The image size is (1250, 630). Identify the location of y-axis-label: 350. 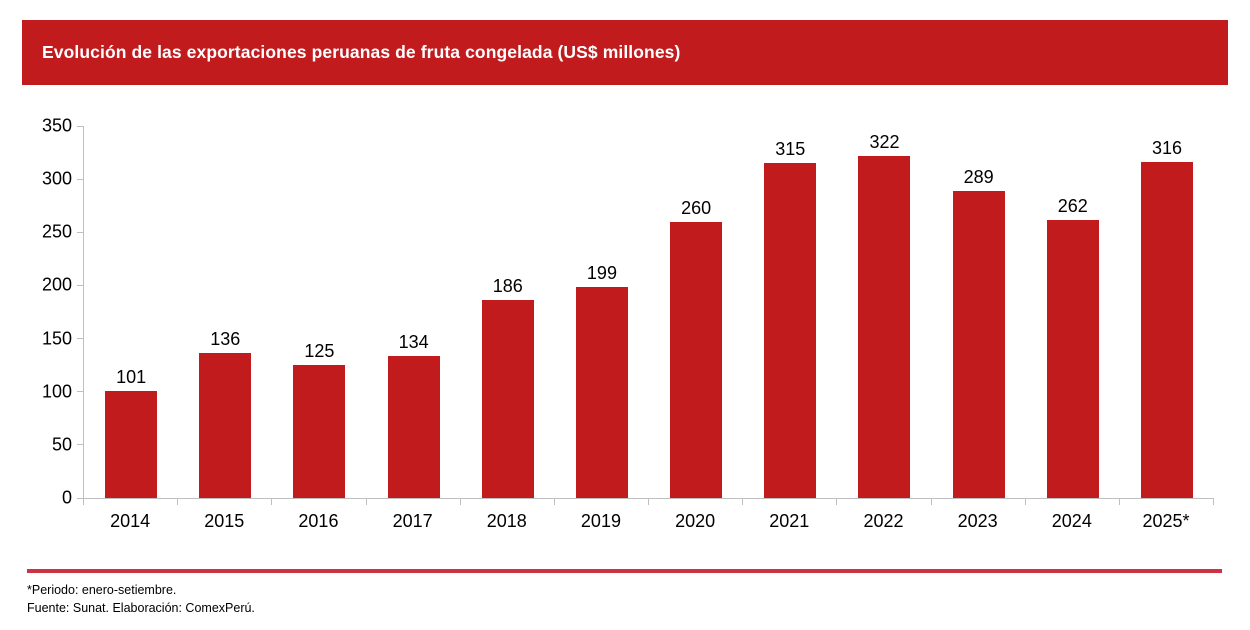
(56, 125).